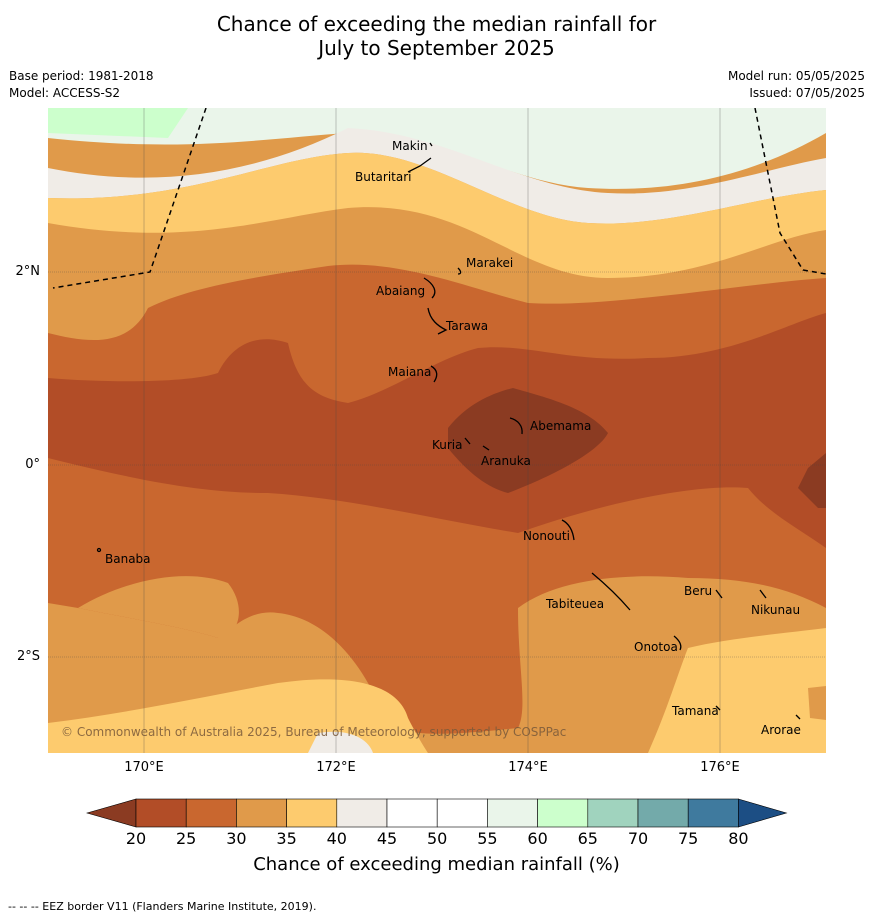 Image resolution: width=873 pixels, height=919 pixels. Describe the element at coordinates (434, 374) in the screenshot. I see `maiana-shape` at that location.